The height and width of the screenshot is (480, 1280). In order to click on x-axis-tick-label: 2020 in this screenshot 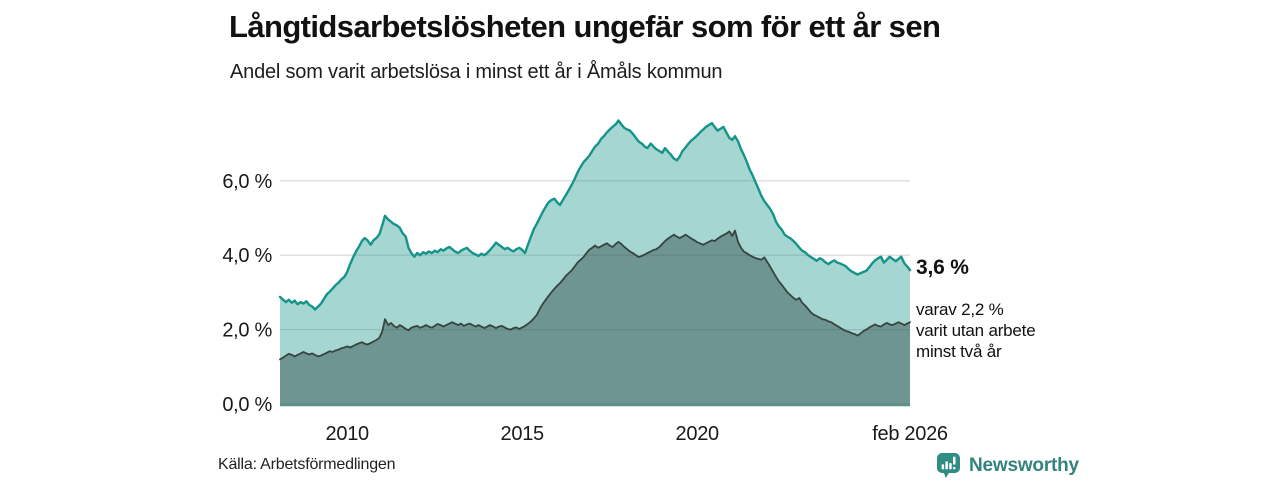, I will do `click(697, 434)`.